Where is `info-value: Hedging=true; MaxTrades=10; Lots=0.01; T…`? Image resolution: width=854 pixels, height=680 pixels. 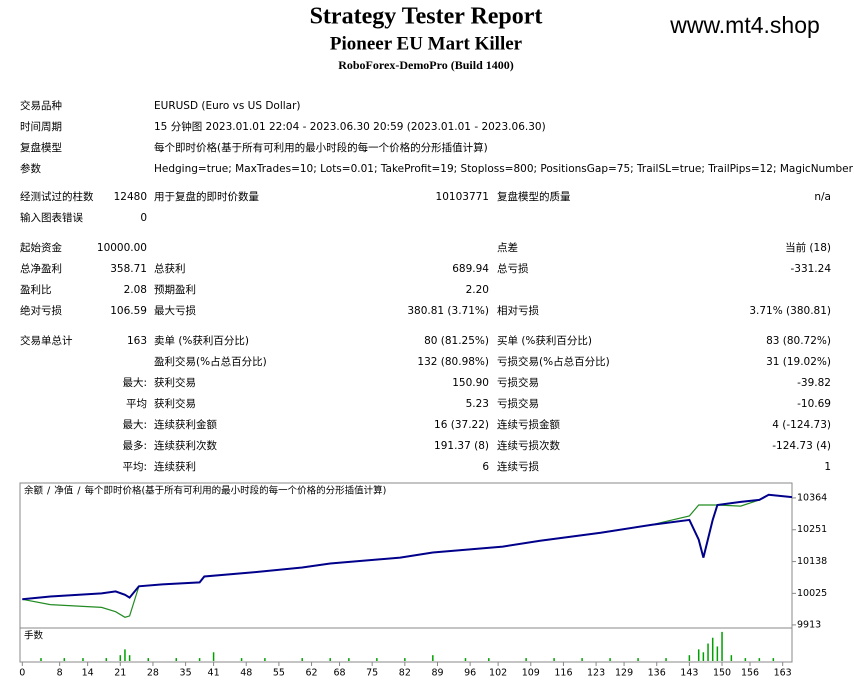 info-value: Hedging=true; MaxTrades=10; Lots=0.01; T… is located at coordinates (504, 169).